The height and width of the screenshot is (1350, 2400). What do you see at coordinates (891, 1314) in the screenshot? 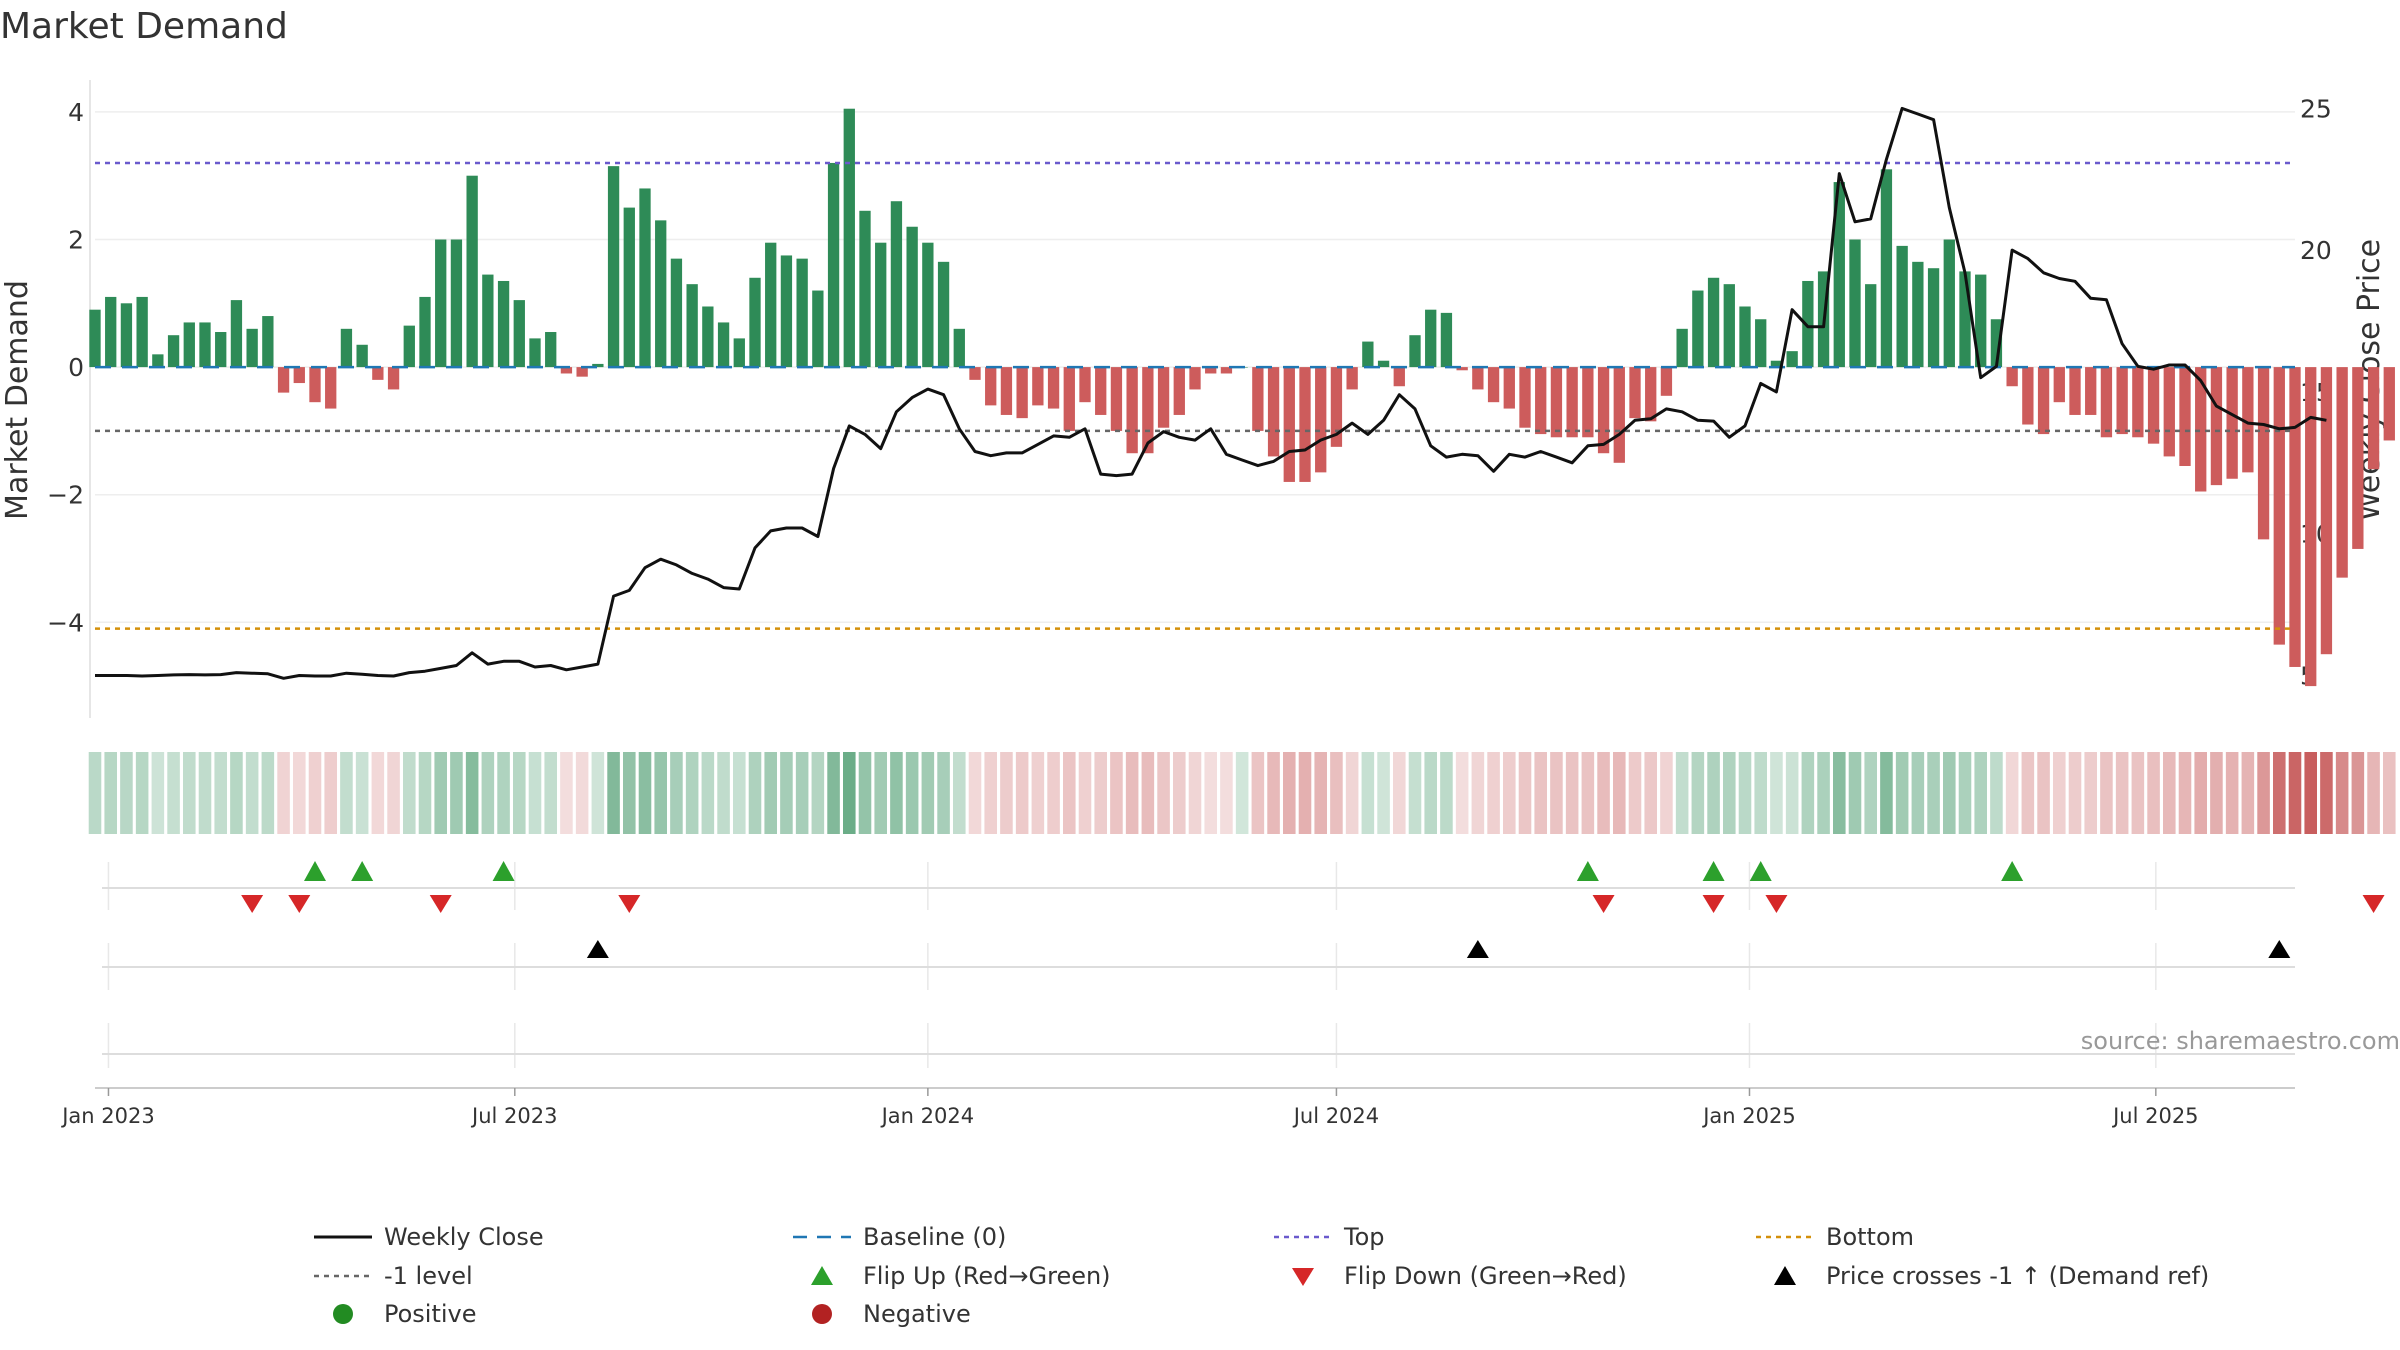
I see `legend-item-negative: Negative` at bounding box center [891, 1314].